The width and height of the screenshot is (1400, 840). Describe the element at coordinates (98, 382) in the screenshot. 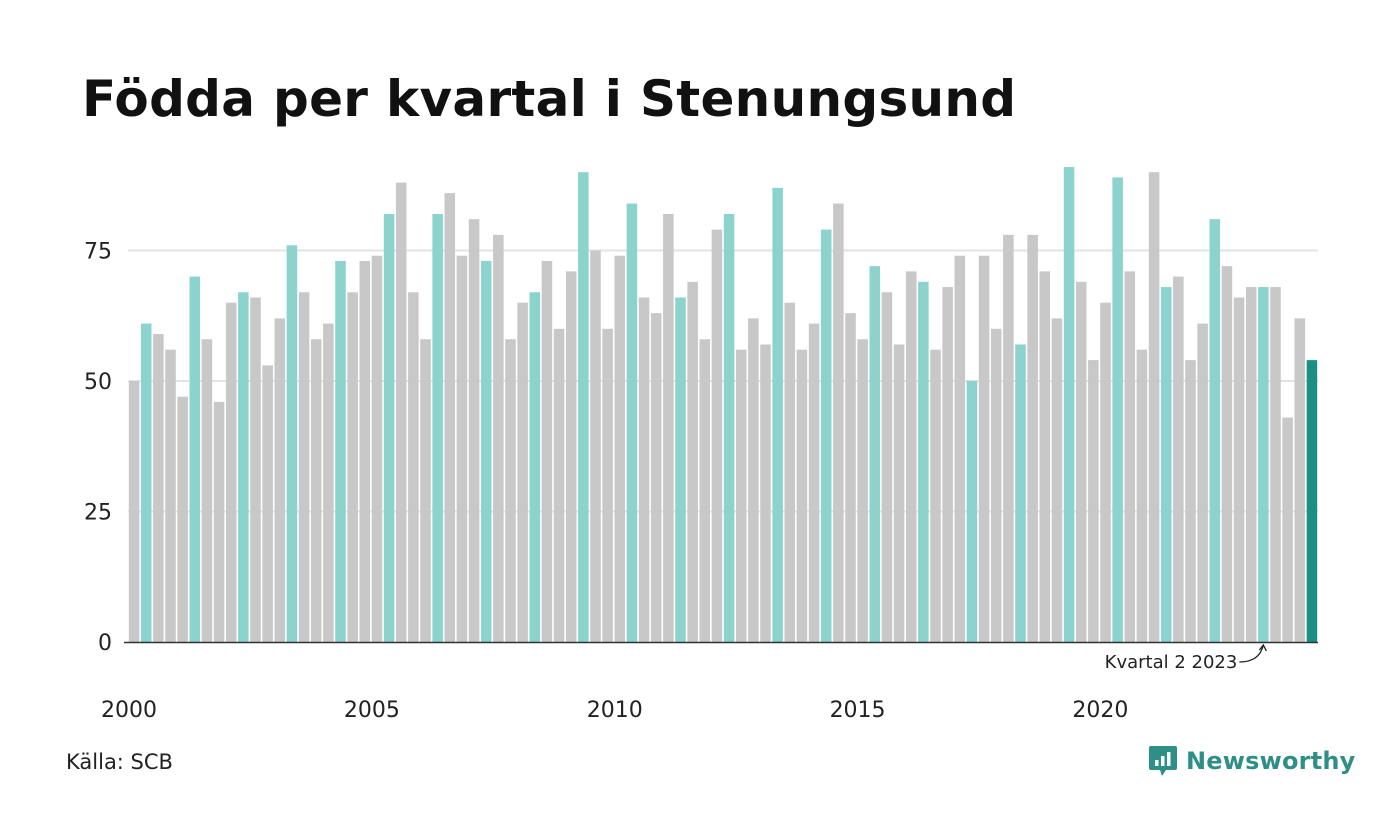

I see `y-tick-label: 50` at that location.